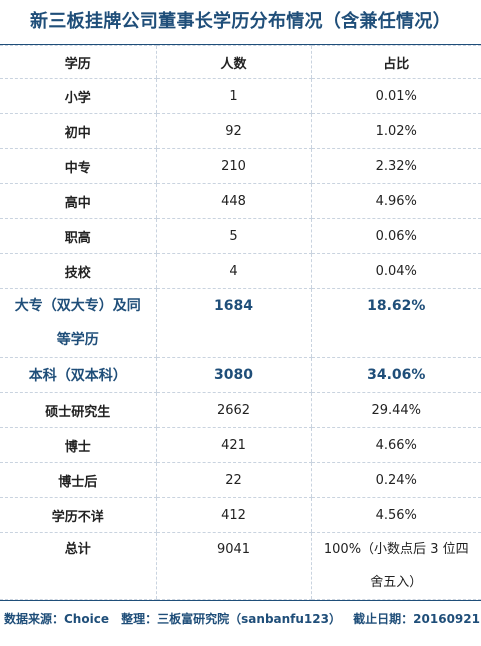 This screenshot has height=646, width=481. I want to click on table-row-highlight: 大专（双大专）及同等学历 1684 18.62%, so click(240, 323).